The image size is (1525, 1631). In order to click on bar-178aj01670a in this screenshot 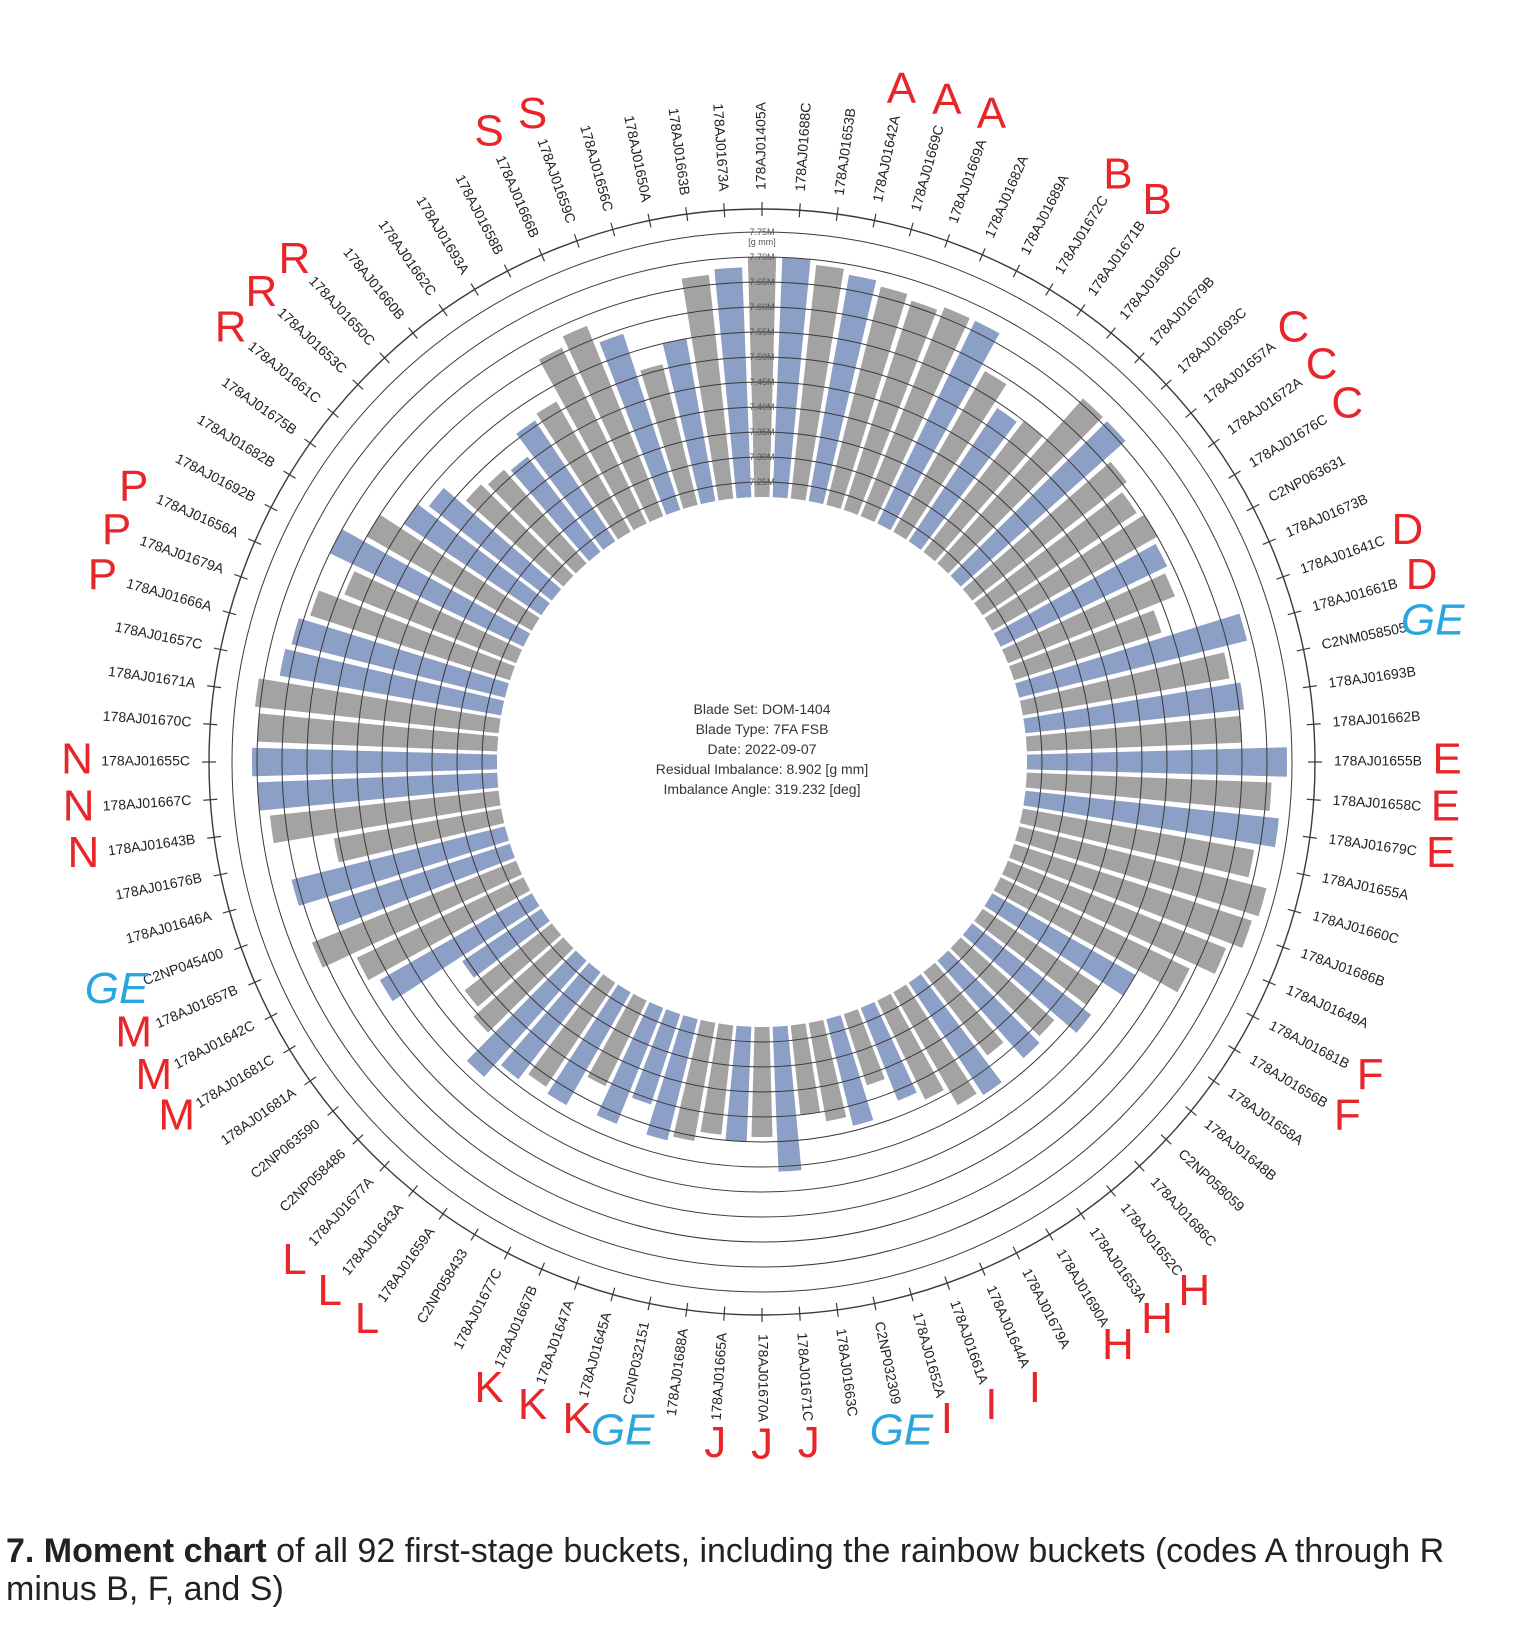, I will do `click(762, 1081)`.